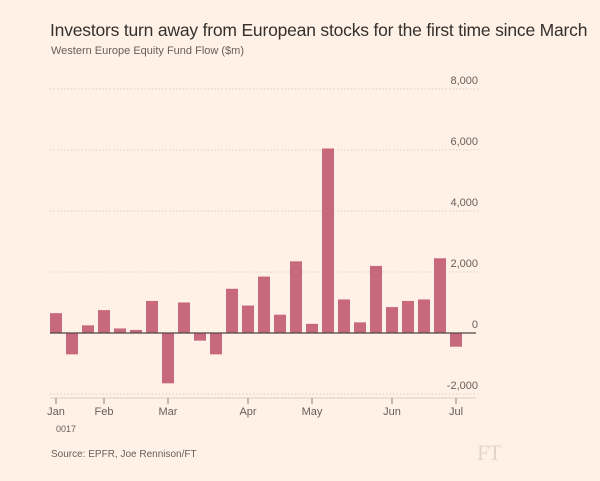  What do you see at coordinates (462, 386) in the screenshot?
I see `y-tick-label: -2,000` at bounding box center [462, 386].